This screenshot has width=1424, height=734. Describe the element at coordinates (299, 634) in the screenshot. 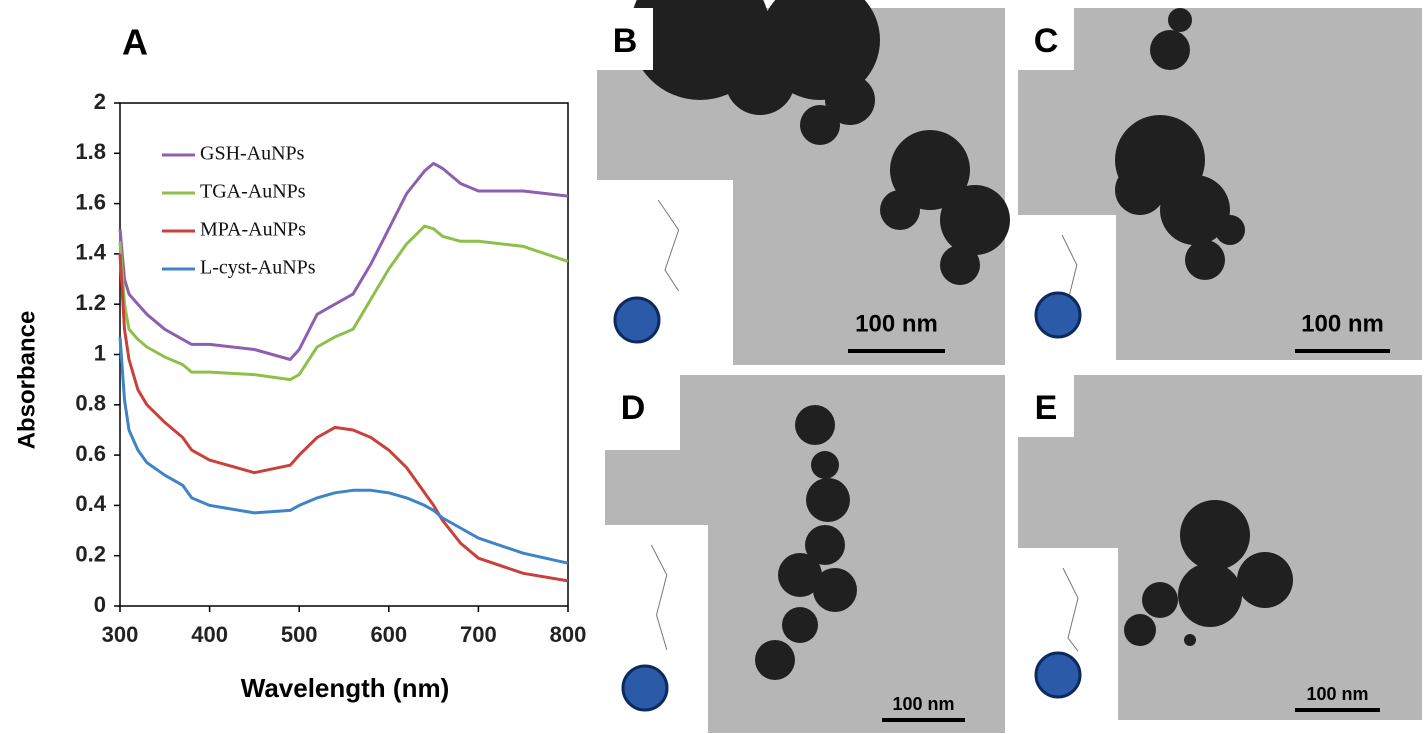

I see `x-tick-label: 500` at that location.